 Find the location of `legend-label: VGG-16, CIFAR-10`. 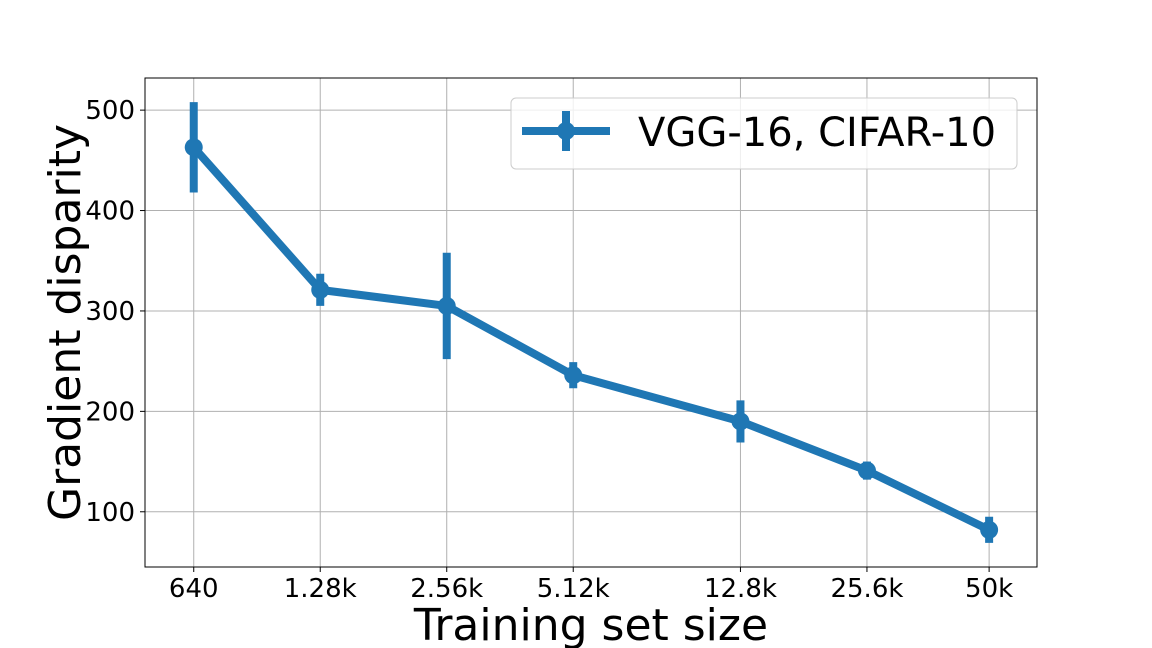

legend-label: VGG-16, CIFAR-10 is located at coordinates (817, 133).